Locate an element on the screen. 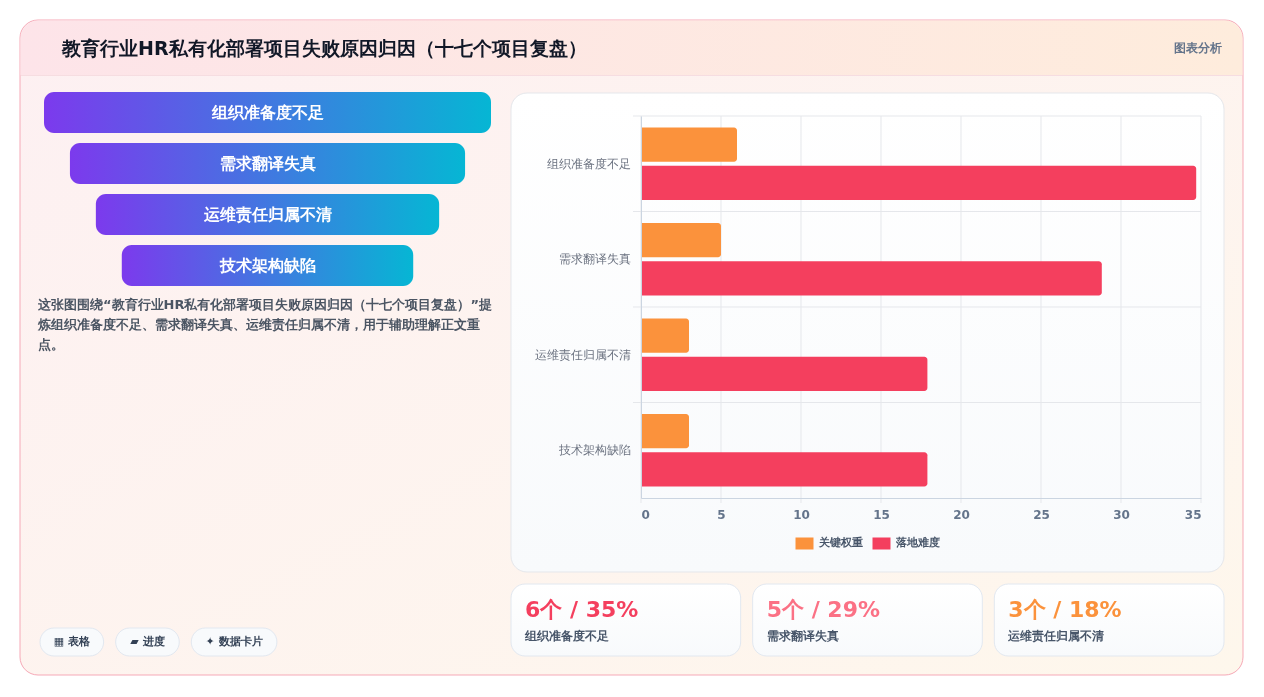  y-tick-label: 需求翻译失真 is located at coordinates (594, 259).